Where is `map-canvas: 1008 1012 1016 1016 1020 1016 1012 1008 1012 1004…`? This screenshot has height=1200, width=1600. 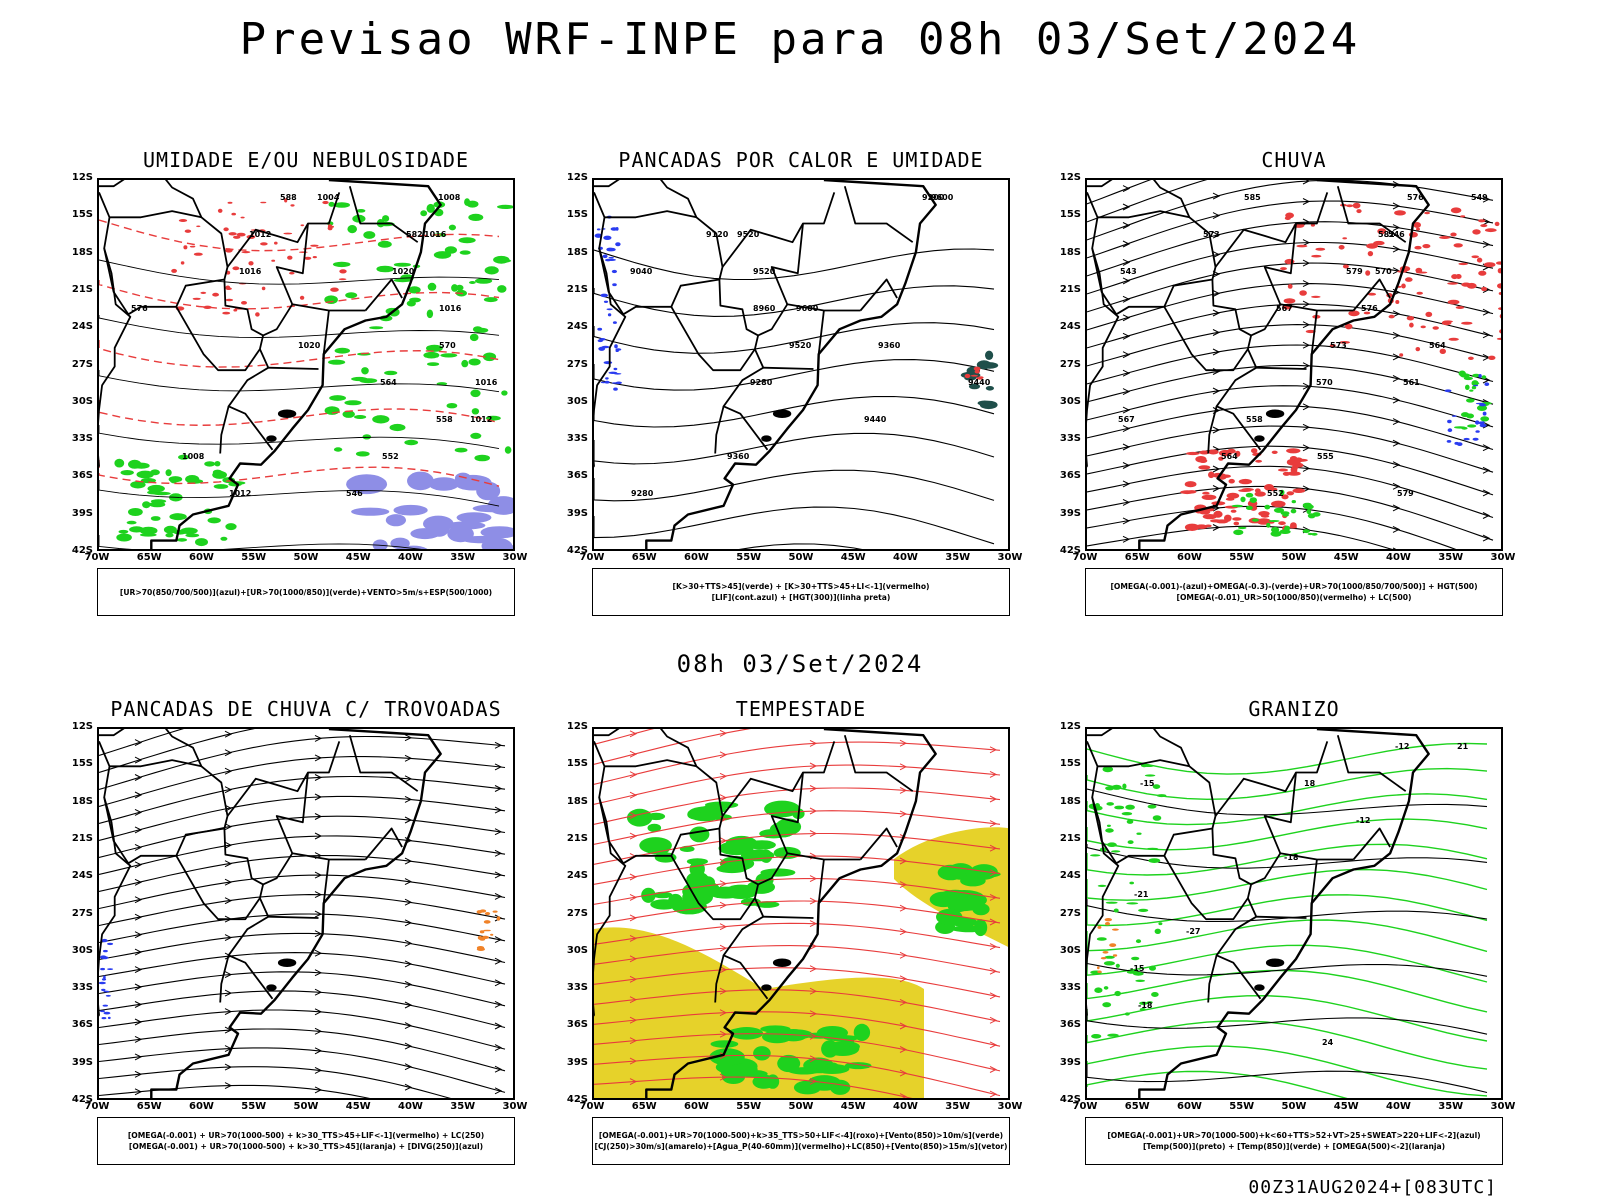
map-canvas: 1008 1012 1016 1016 1020 1016 1012 1008 1012 1004… is located at coordinates (306, 364).